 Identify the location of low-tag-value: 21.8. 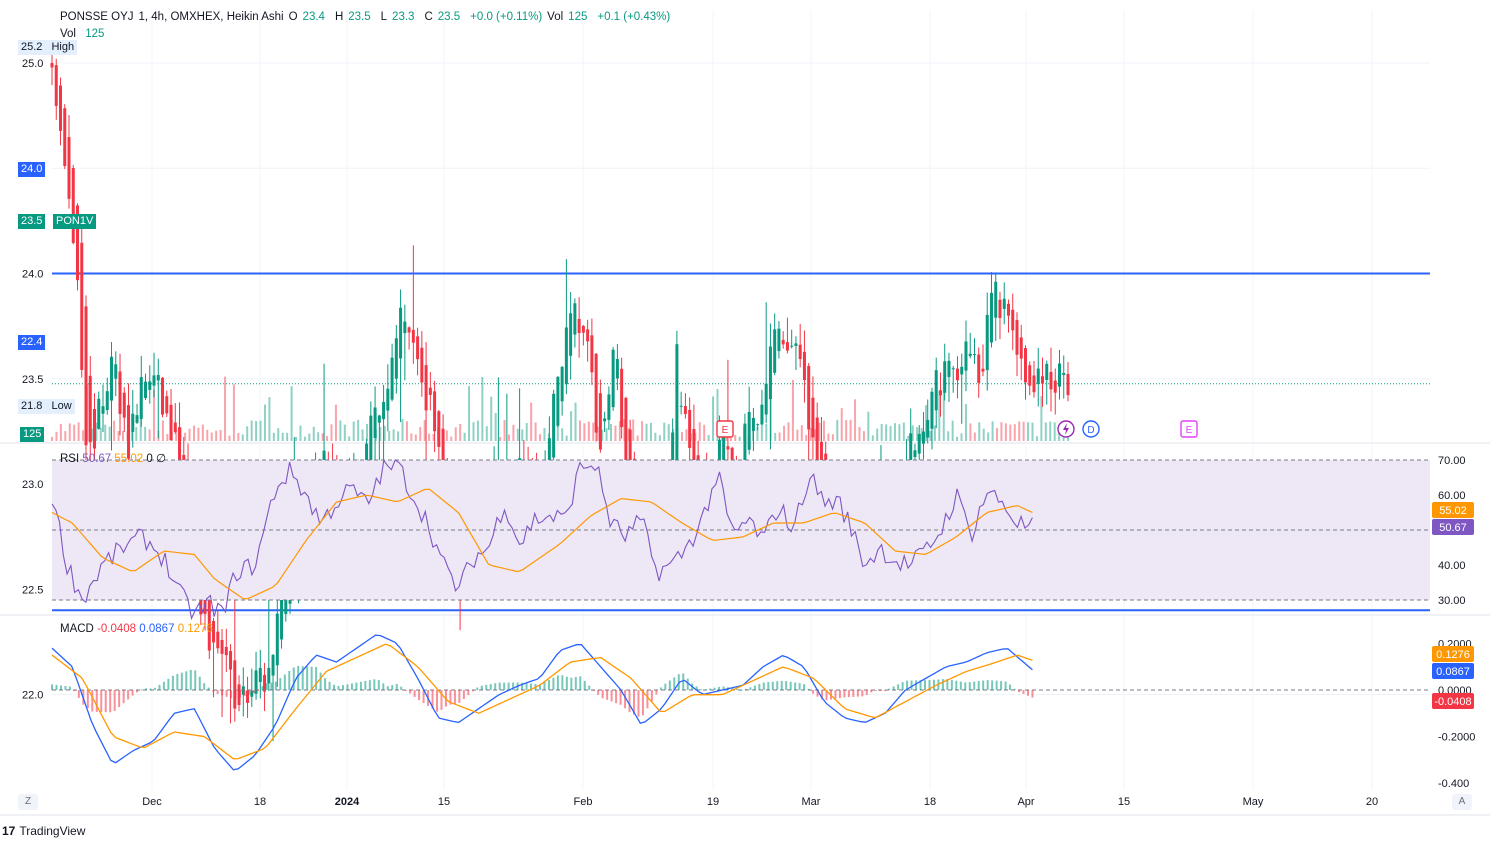
(32, 406).